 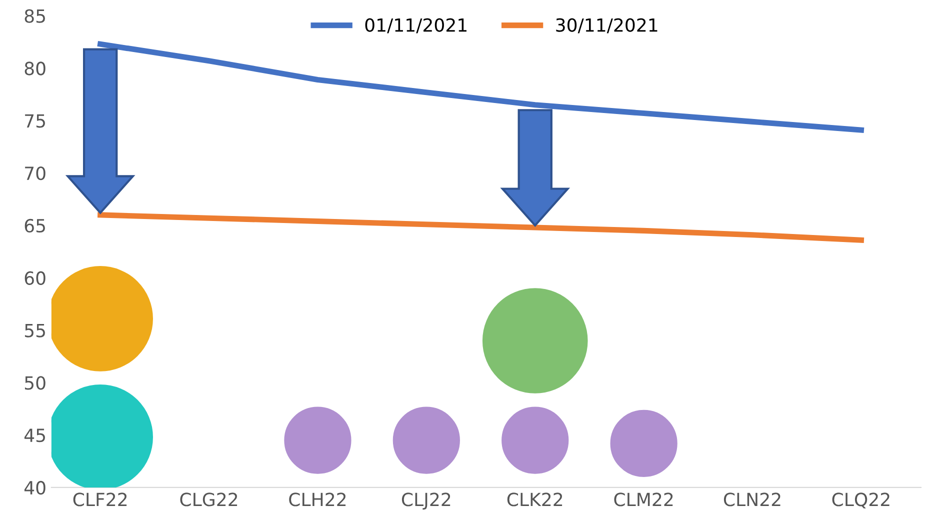 I want to click on x-tick-label: CLH22, so click(x=317, y=499).